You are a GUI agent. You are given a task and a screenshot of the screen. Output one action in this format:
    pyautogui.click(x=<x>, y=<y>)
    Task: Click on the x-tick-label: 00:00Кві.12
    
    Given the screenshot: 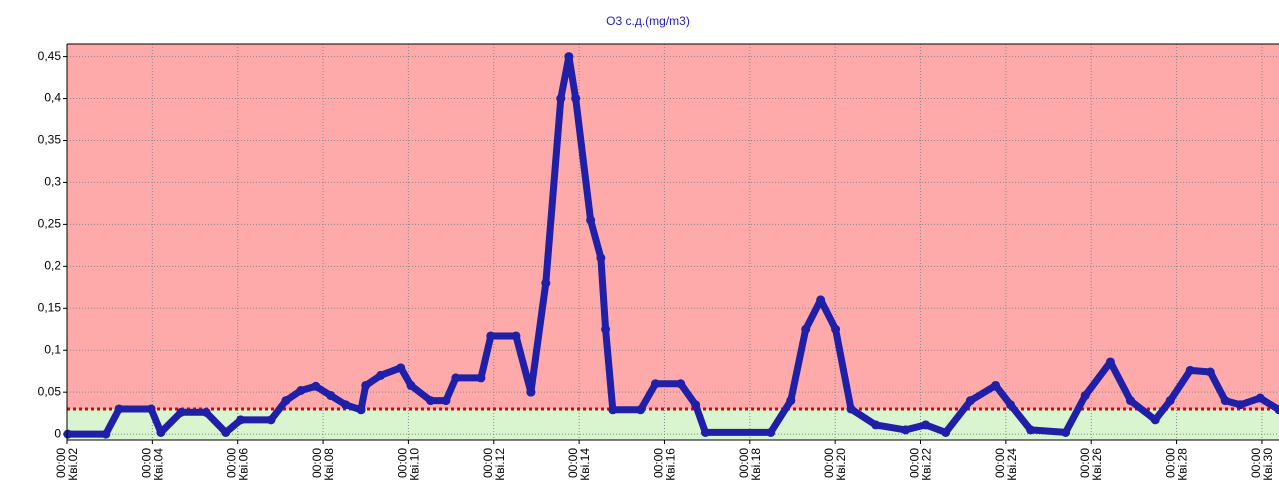 What is the action you would take?
    pyautogui.click(x=494, y=464)
    